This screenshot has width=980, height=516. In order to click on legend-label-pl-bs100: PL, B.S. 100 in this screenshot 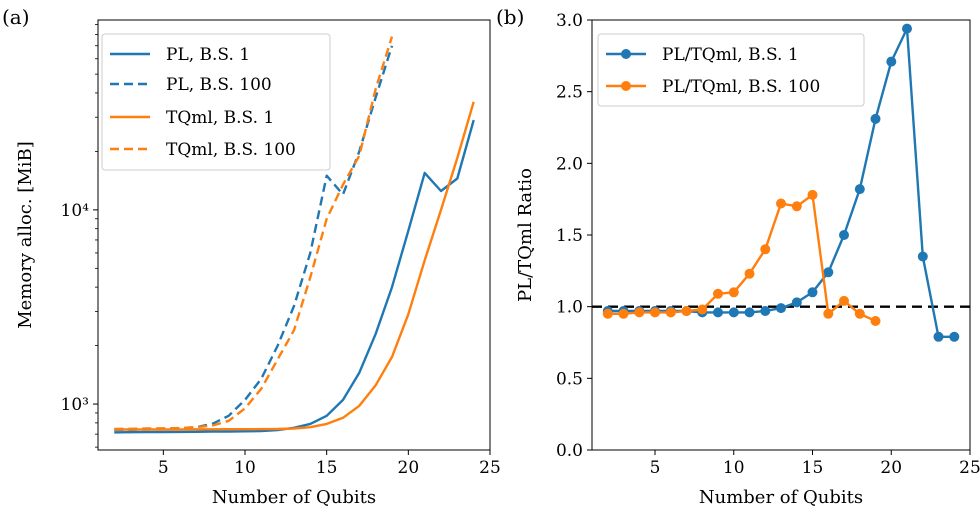, I will do `click(219, 85)`.